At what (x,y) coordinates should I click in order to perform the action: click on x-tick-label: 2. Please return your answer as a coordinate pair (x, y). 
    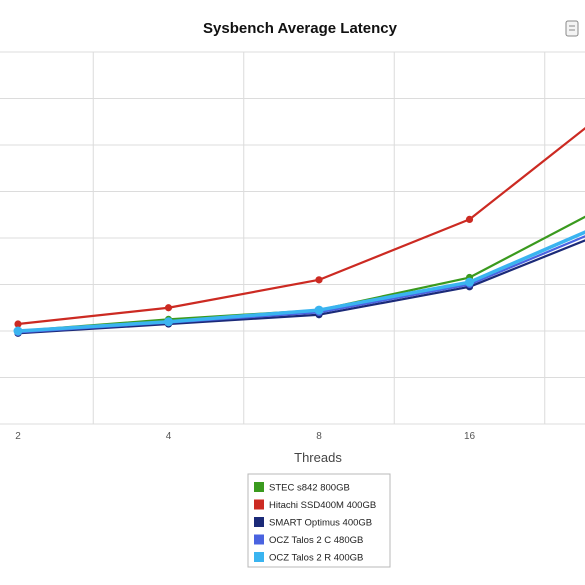
    Looking at the image, I should click on (18, 436).